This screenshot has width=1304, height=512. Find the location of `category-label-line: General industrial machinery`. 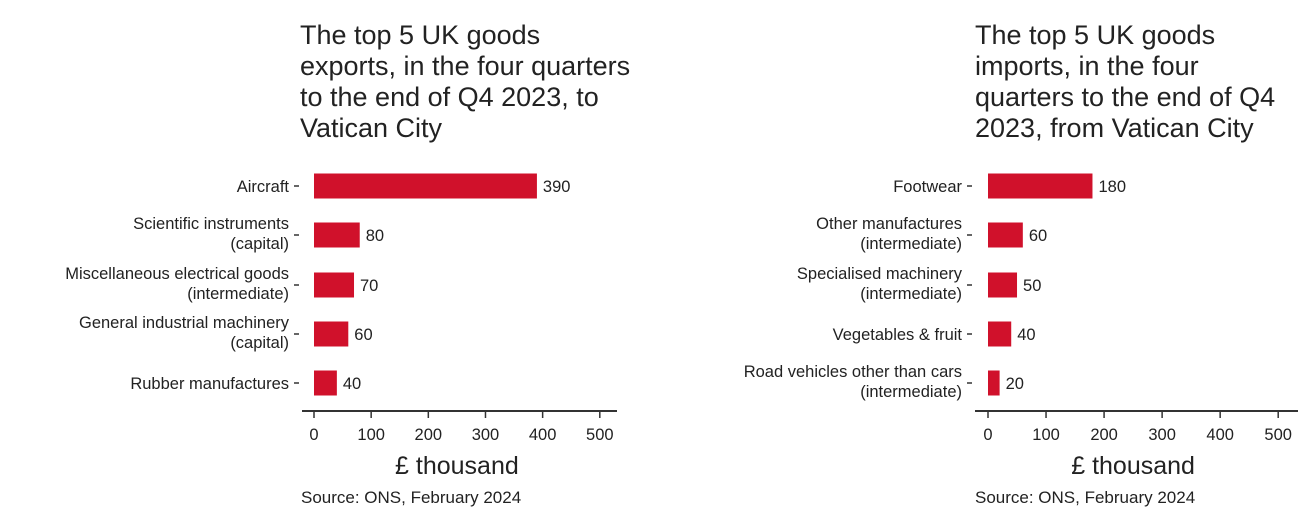

category-label-line: General industrial machinery is located at coordinates (184, 323).